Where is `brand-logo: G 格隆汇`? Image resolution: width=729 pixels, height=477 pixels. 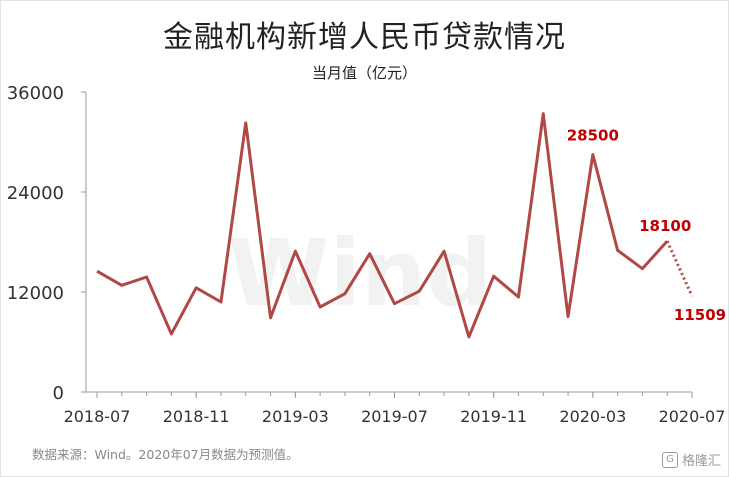 brand-logo: G 格隆汇 is located at coordinates (691, 459).